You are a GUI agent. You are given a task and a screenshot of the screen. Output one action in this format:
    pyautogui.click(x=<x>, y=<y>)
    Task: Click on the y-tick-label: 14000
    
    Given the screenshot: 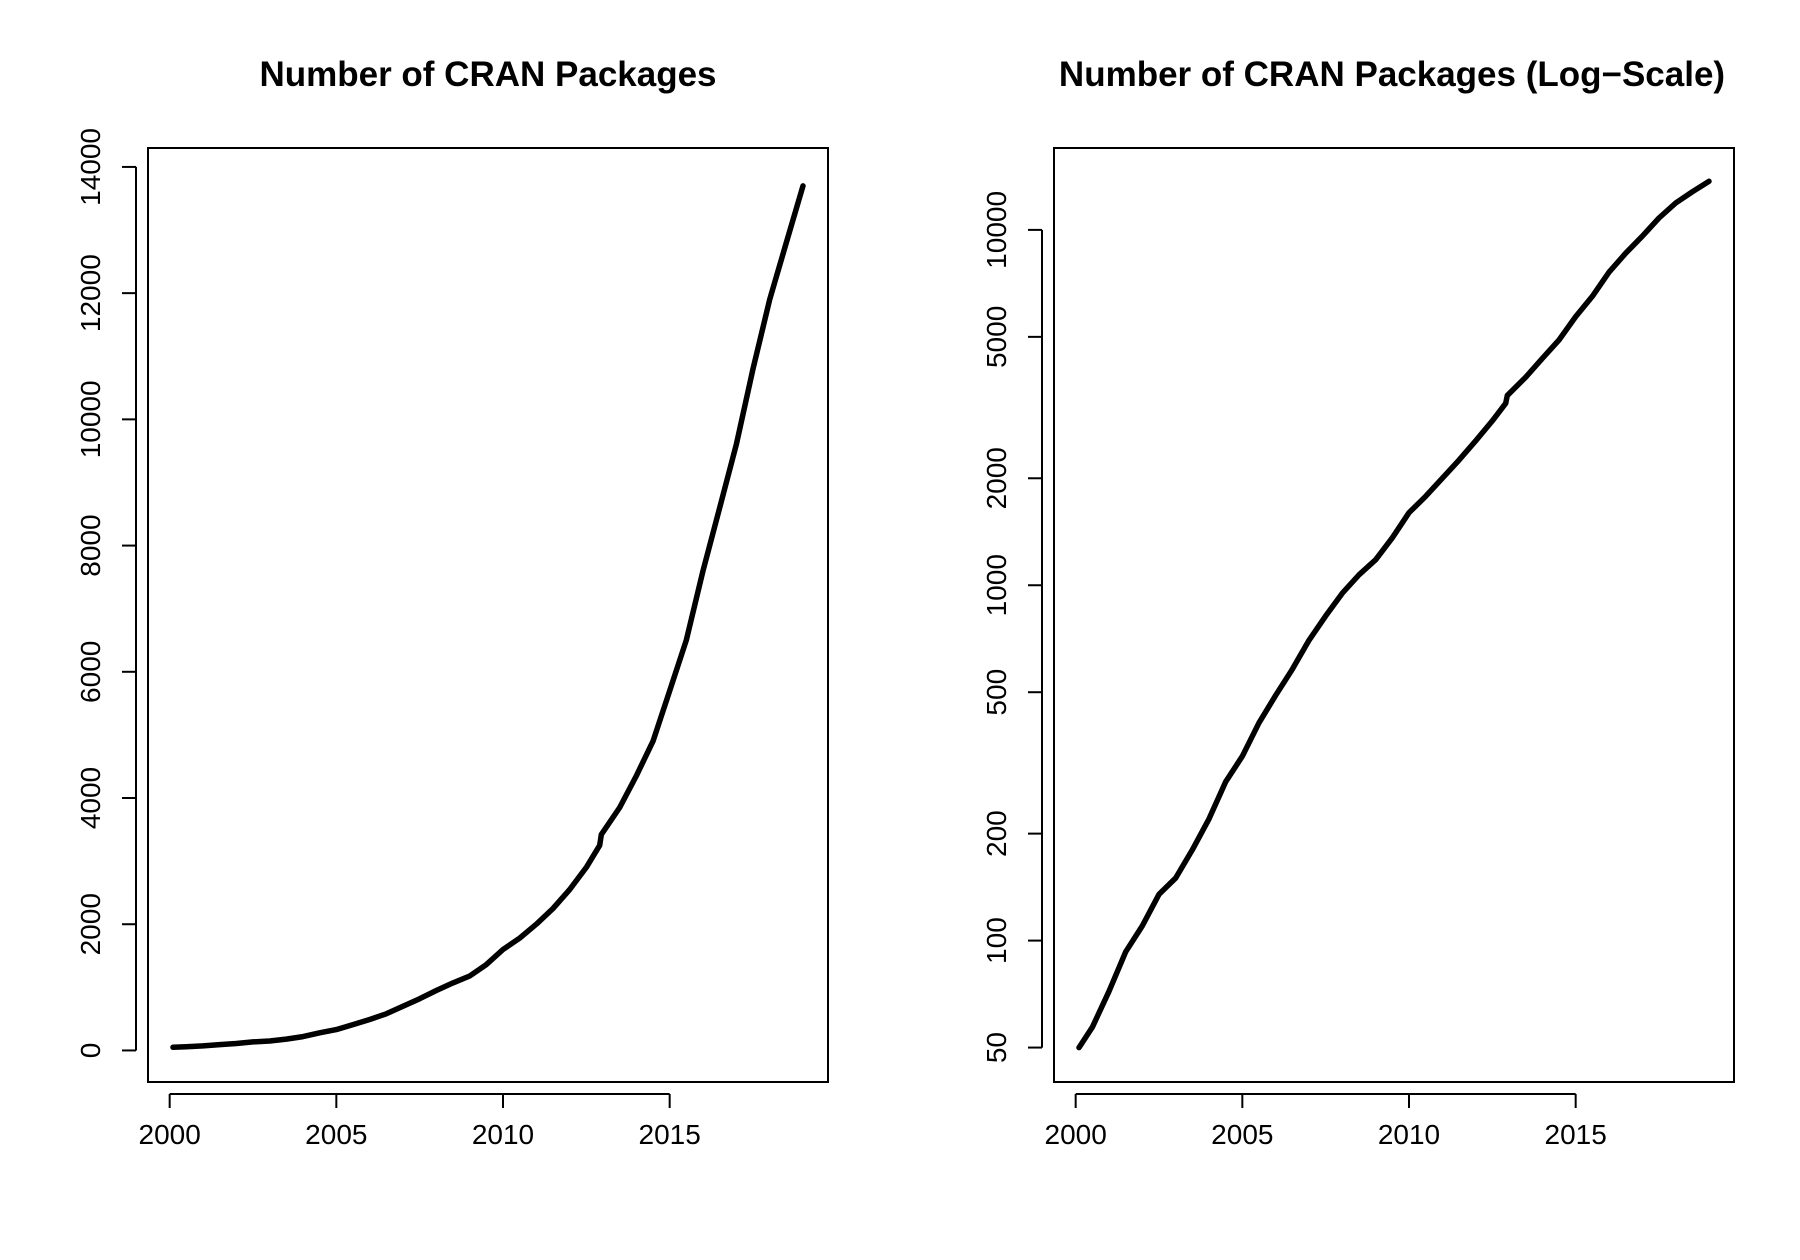 What is the action you would take?
    pyautogui.click(x=90, y=167)
    